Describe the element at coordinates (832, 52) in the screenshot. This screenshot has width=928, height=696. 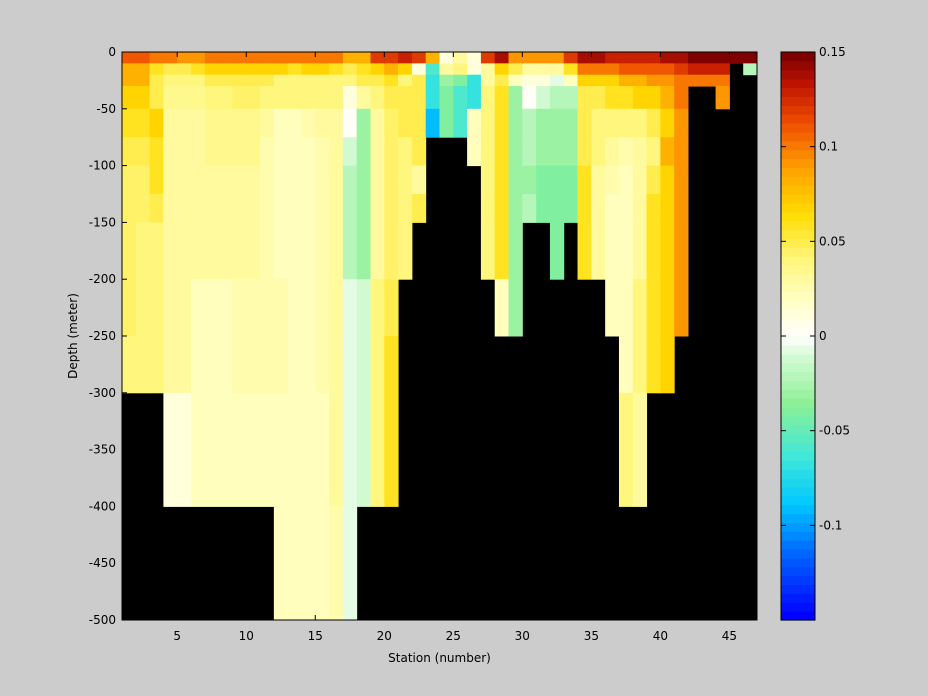
I see `colorbar-tick-label: 0.15` at that location.